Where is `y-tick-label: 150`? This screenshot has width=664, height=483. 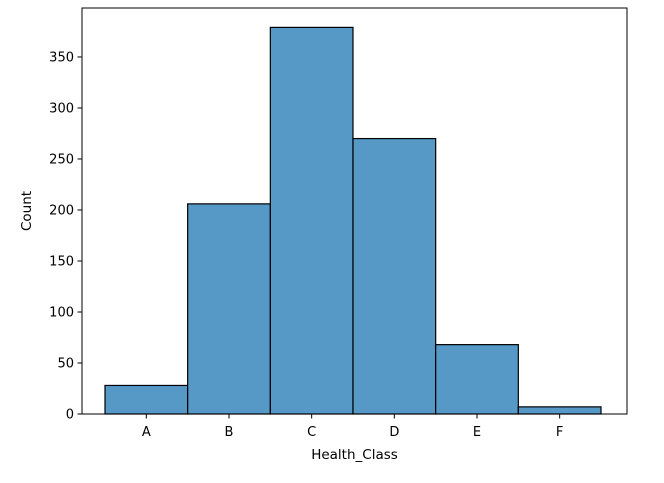 y-tick-label: 150 is located at coordinates (61, 261).